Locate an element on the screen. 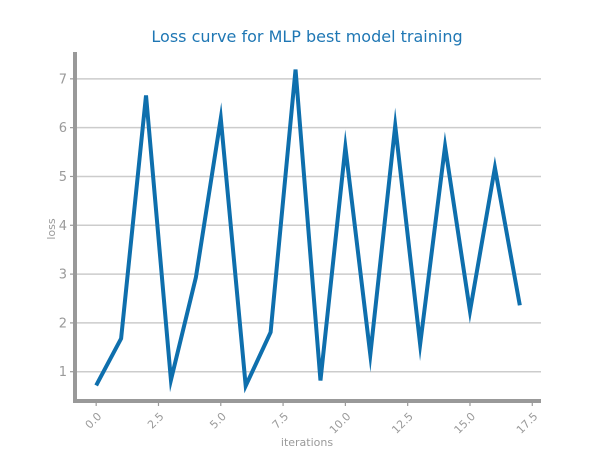 The height and width of the screenshot is (454, 600). x-tick-label: 0.0 is located at coordinates (94, 421).